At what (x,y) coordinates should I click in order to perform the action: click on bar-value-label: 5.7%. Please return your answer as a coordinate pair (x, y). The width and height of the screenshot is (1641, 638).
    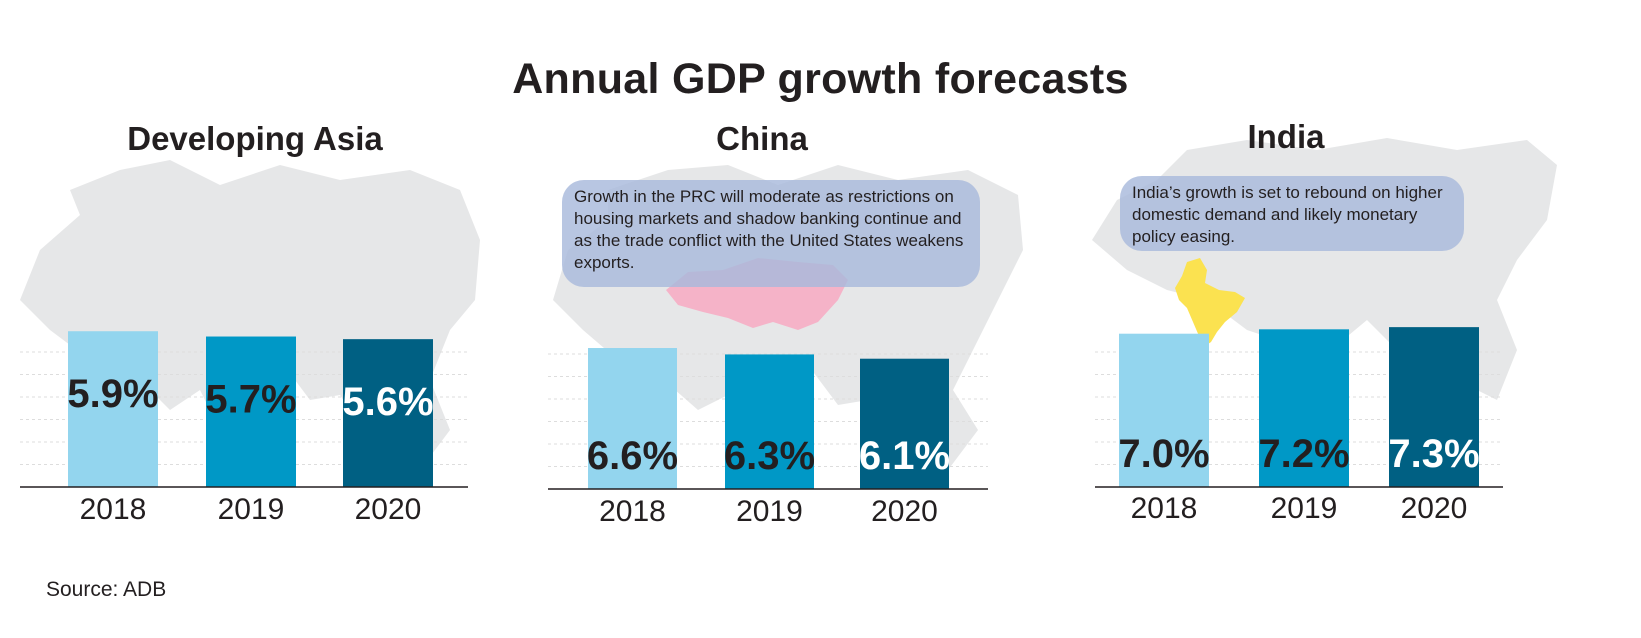
    Looking at the image, I should click on (250, 400).